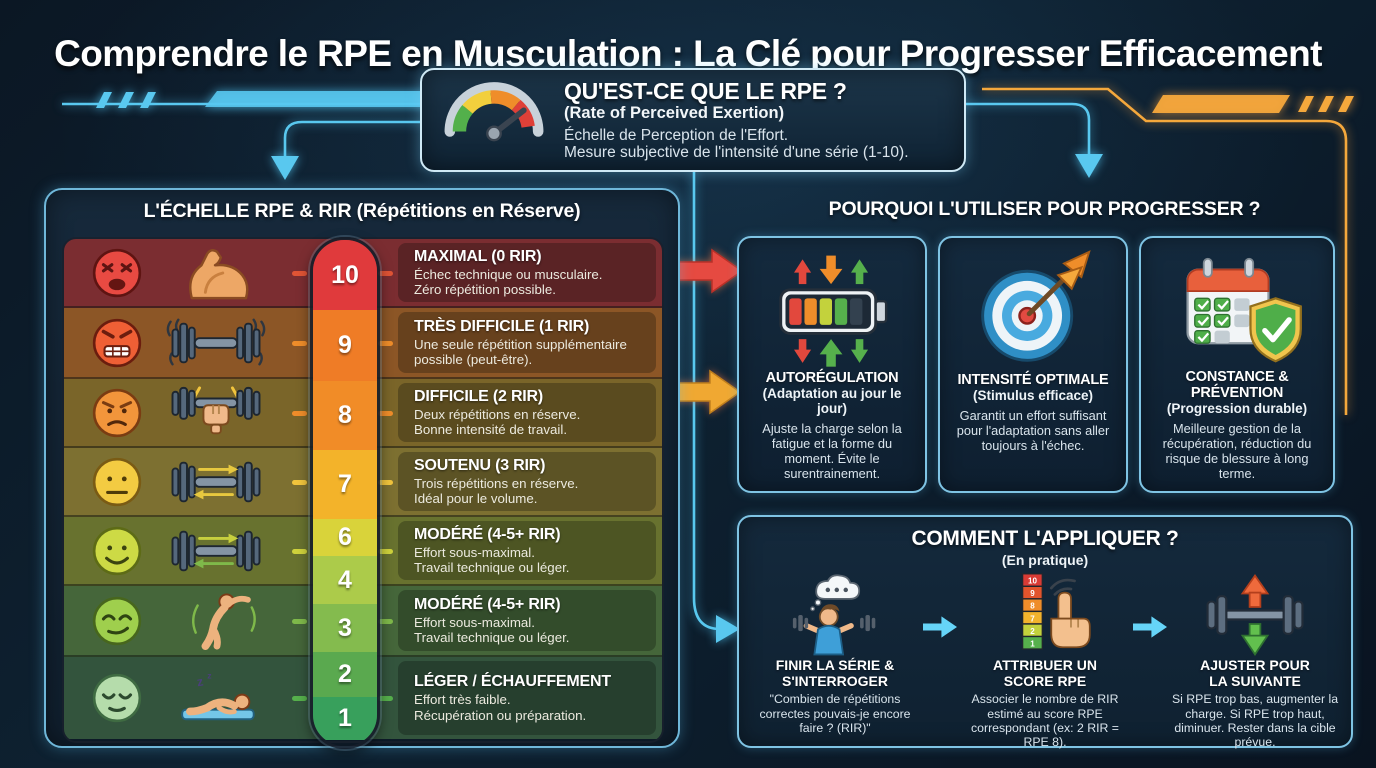 The image size is (1376, 768). What do you see at coordinates (1044, 209) in the screenshot?
I see `why-section-title: POURQUOI L'UTILISER POUR PROGRESSER ?` at bounding box center [1044, 209].